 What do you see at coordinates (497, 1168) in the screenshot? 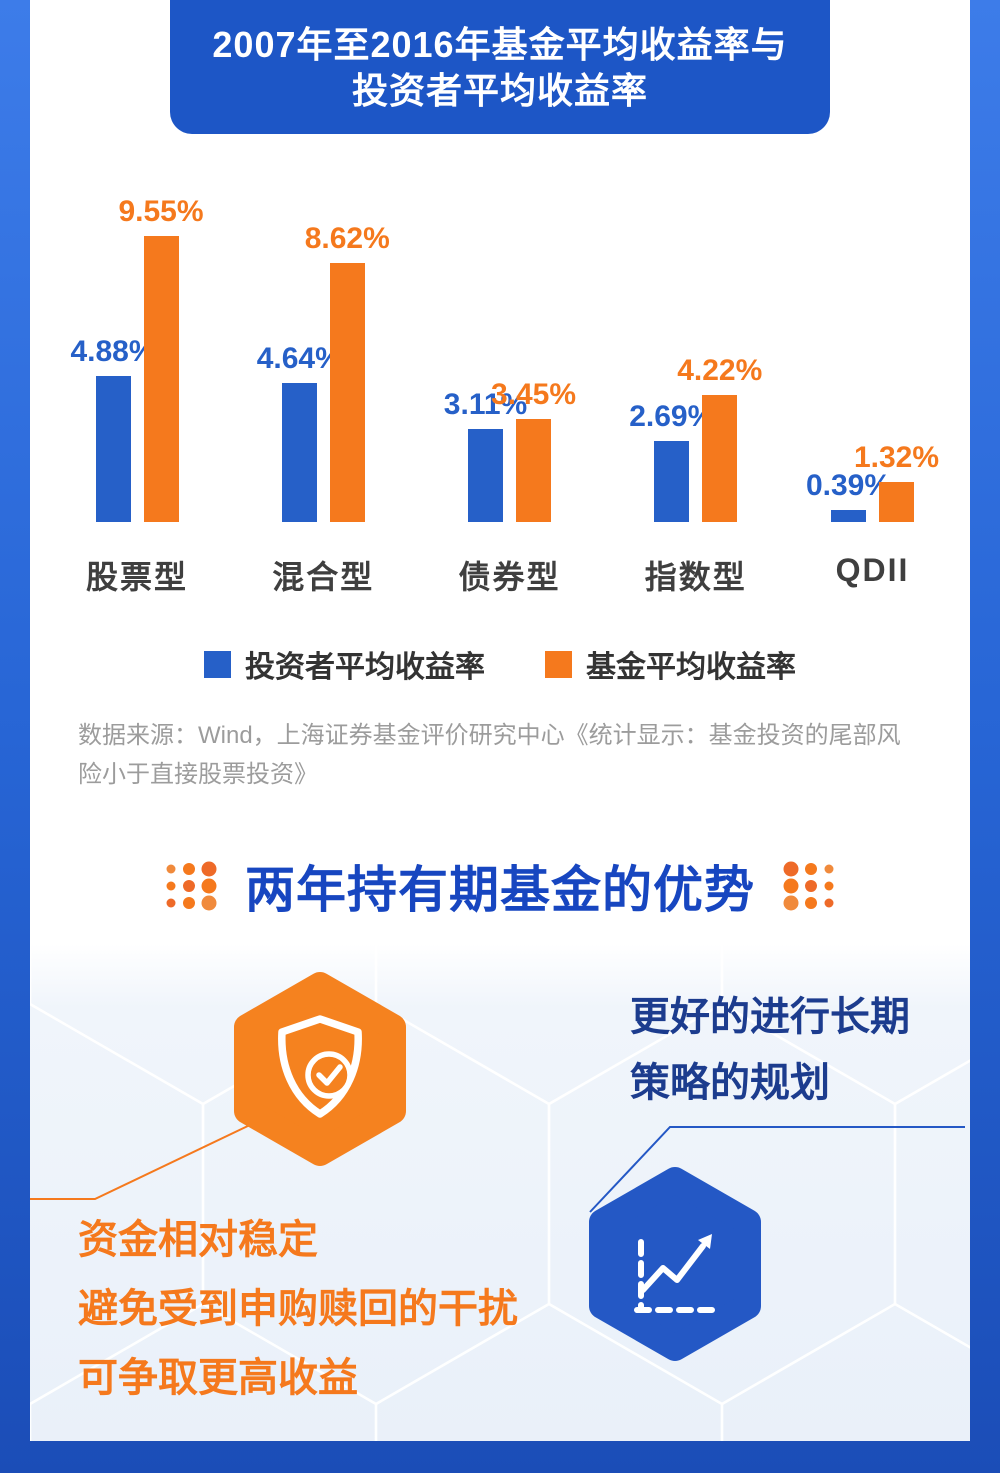
I see `connector-lines` at bounding box center [497, 1168].